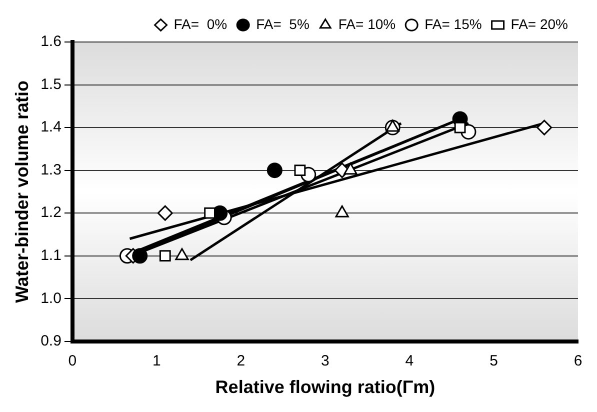 Image resolution: width=597 pixels, height=412 pixels. What do you see at coordinates (325, 387) in the screenshot?
I see `x-axis-title: Relative flowing ratio(Γm)` at bounding box center [325, 387].